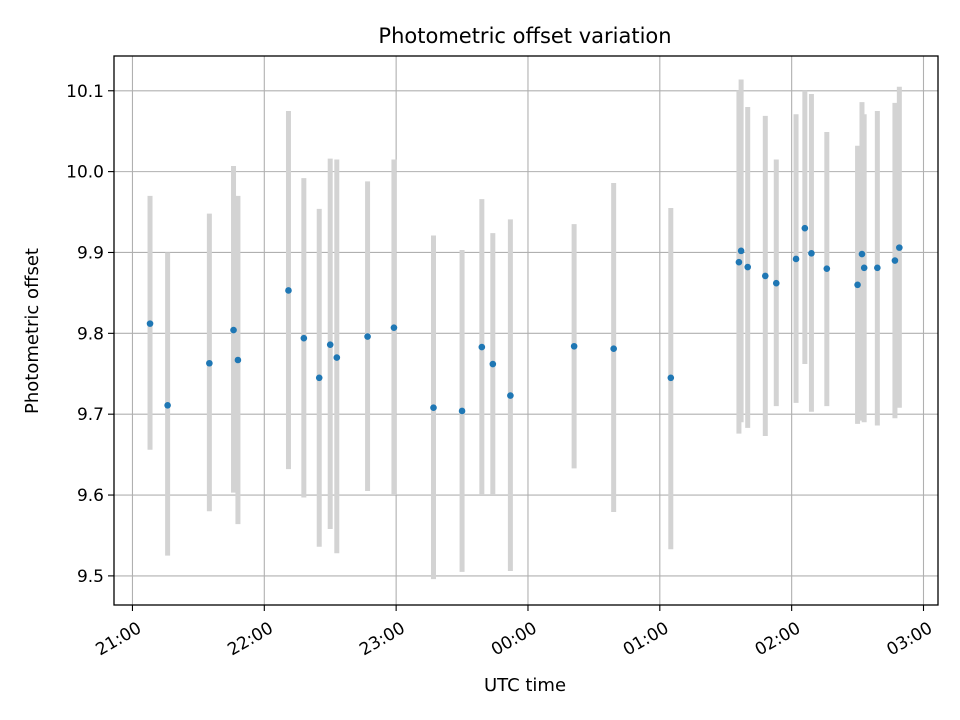  Describe the element at coordinates (85, 92) in the screenshot. I see `y-tick-label: 10.1` at that location.